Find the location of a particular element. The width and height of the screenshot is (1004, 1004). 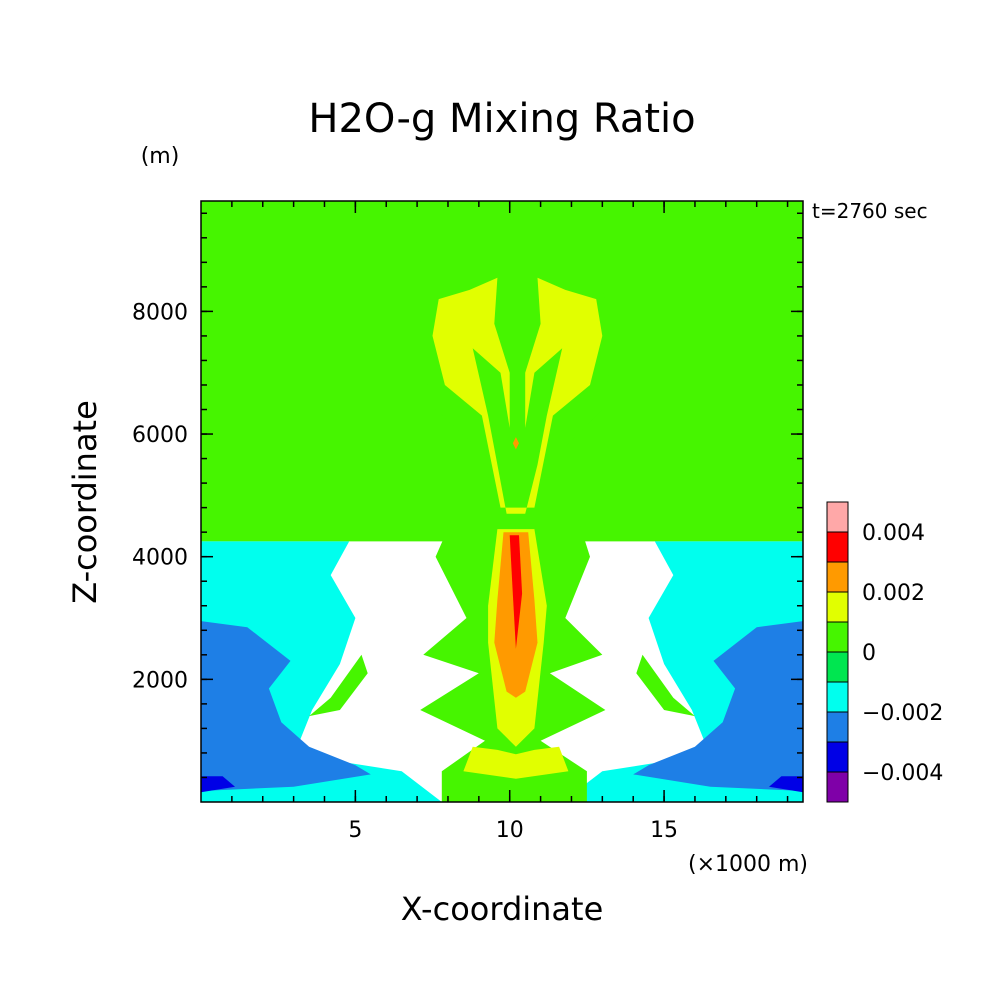

time-label: t=2760 sec is located at coordinates (870, 211).